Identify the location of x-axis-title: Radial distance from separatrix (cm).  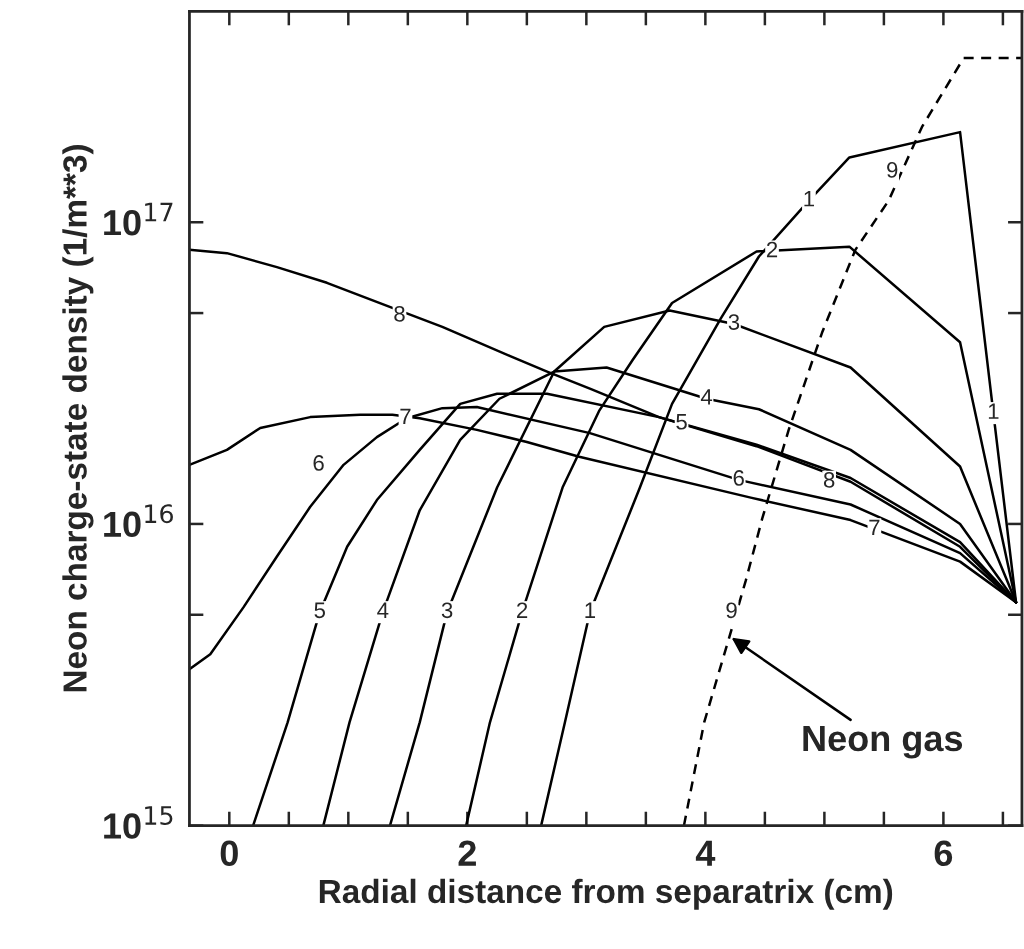
(606, 894).